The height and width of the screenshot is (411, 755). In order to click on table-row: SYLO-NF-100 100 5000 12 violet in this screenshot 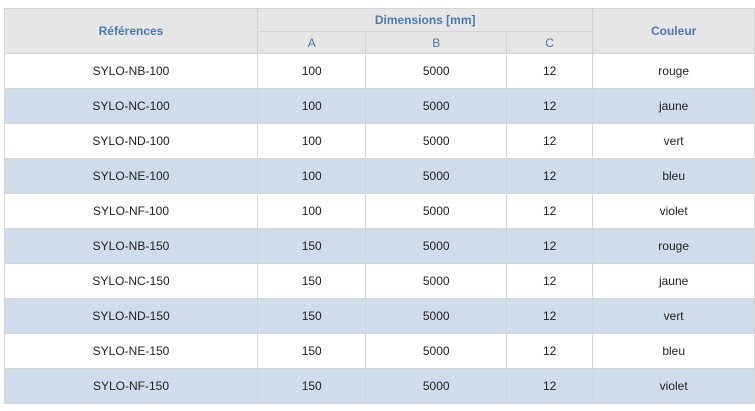, I will do `click(379, 211)`.